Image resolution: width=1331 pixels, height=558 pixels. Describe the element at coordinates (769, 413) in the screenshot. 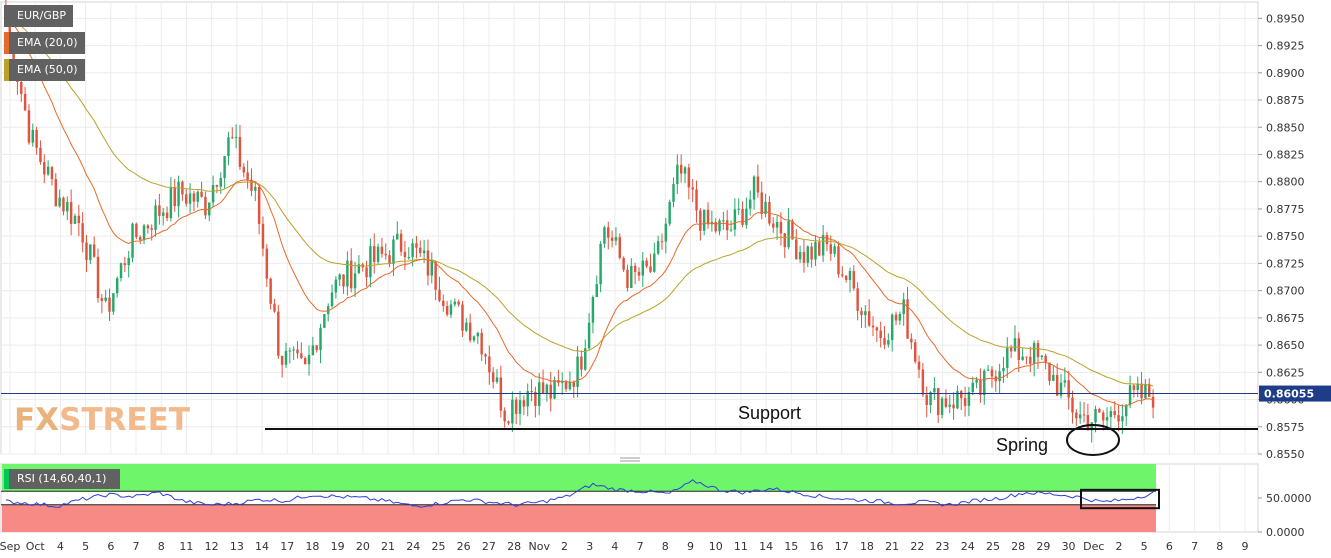

I see `support-label: Support` at that location.